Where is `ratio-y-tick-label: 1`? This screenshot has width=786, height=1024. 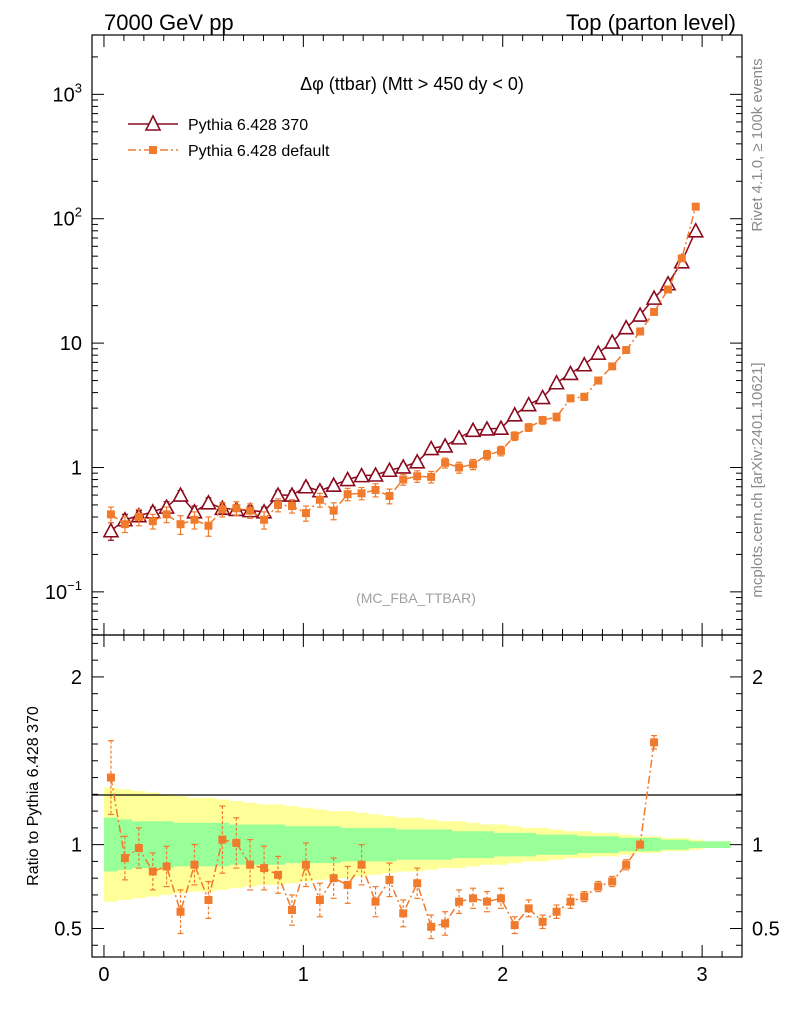 ratio-y-tick-label: 1 is located at coordinates (76, 846).